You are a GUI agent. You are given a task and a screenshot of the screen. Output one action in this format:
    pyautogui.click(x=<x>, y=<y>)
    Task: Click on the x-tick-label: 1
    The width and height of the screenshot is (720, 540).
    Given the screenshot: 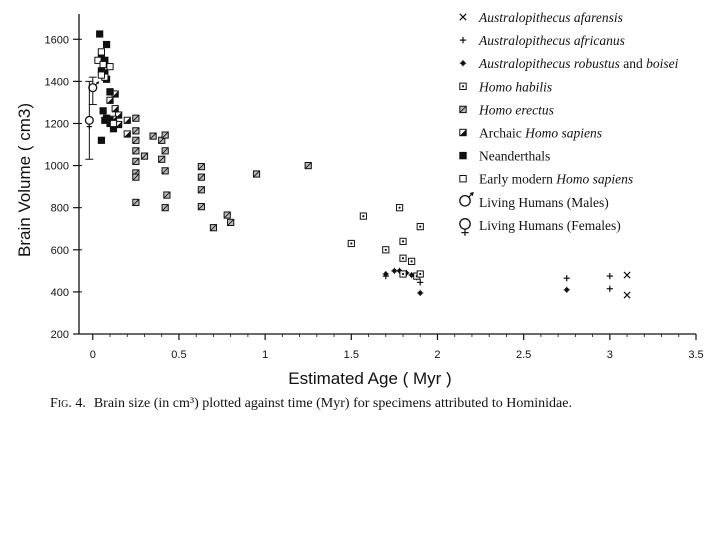 What is the action you would take?
    pyautogui.click(x=265, y=355)
    